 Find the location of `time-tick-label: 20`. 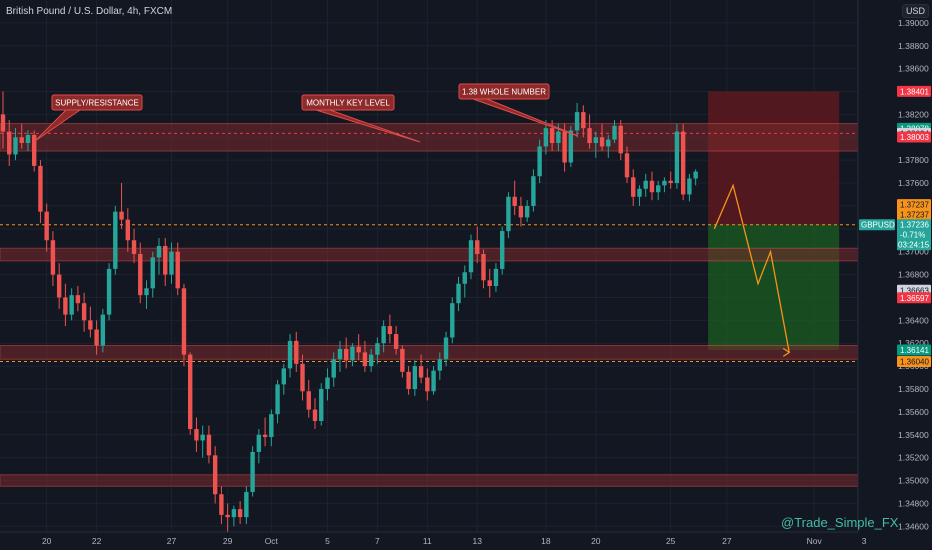

time-tick-label: 20 is located at coordinates (47, 541).